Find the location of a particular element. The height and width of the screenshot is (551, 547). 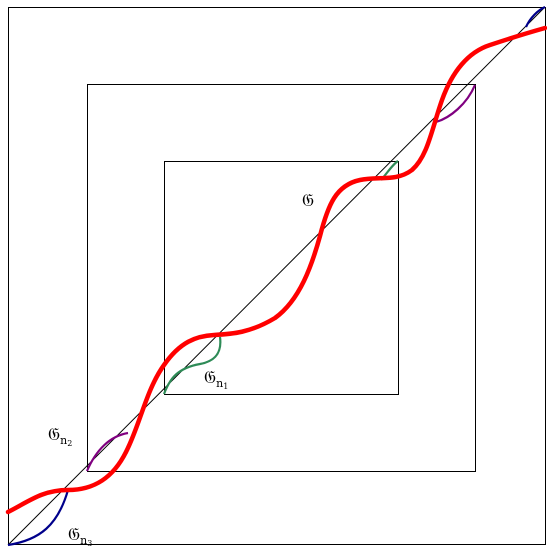

label-g-n3-sub: n is located at coordinates (84, 540).